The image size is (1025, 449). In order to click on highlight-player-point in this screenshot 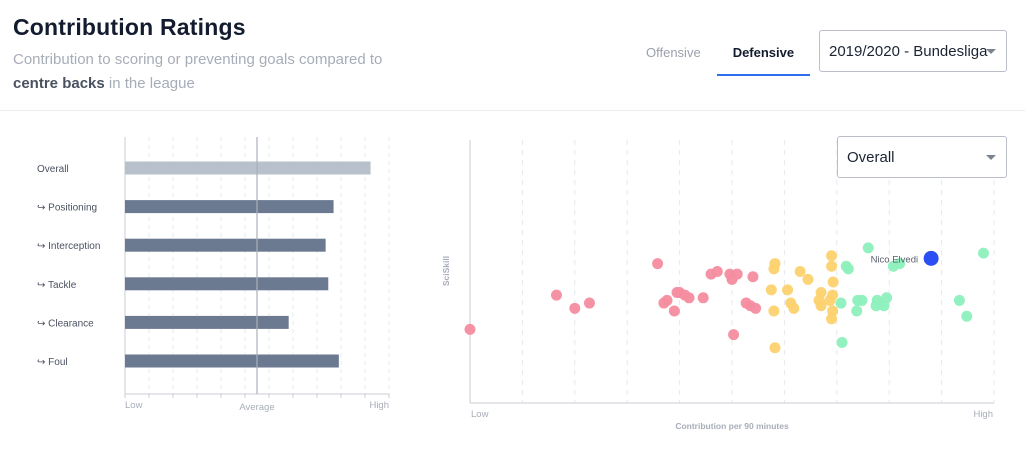, I will do `click(931, 258)`.